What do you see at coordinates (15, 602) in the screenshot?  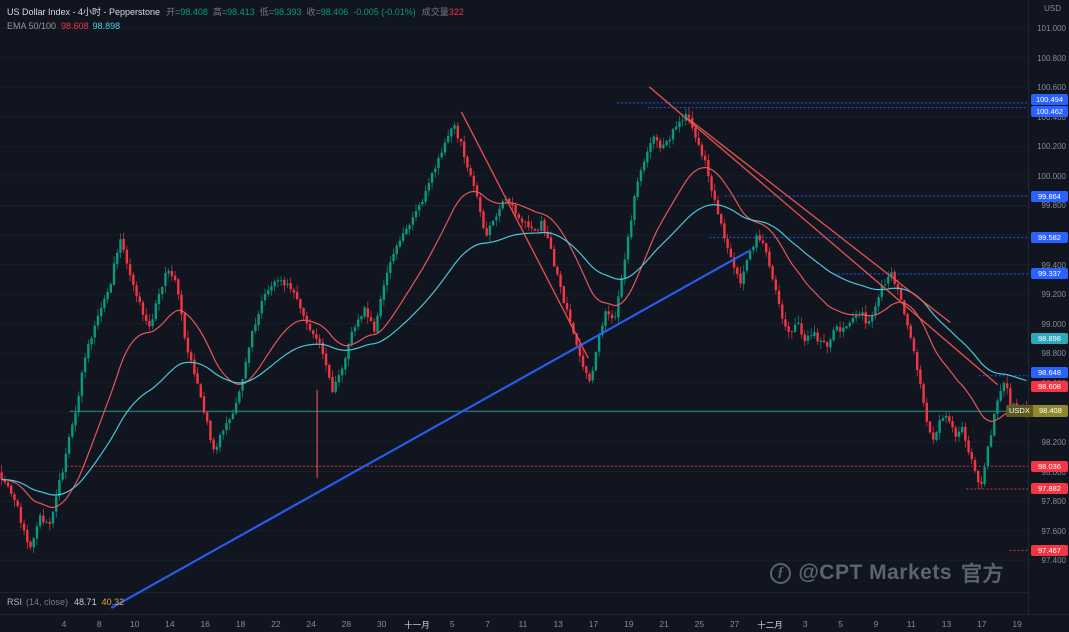 I see `rsi-indicator-label: RSI` at bounding box center [15, 602].